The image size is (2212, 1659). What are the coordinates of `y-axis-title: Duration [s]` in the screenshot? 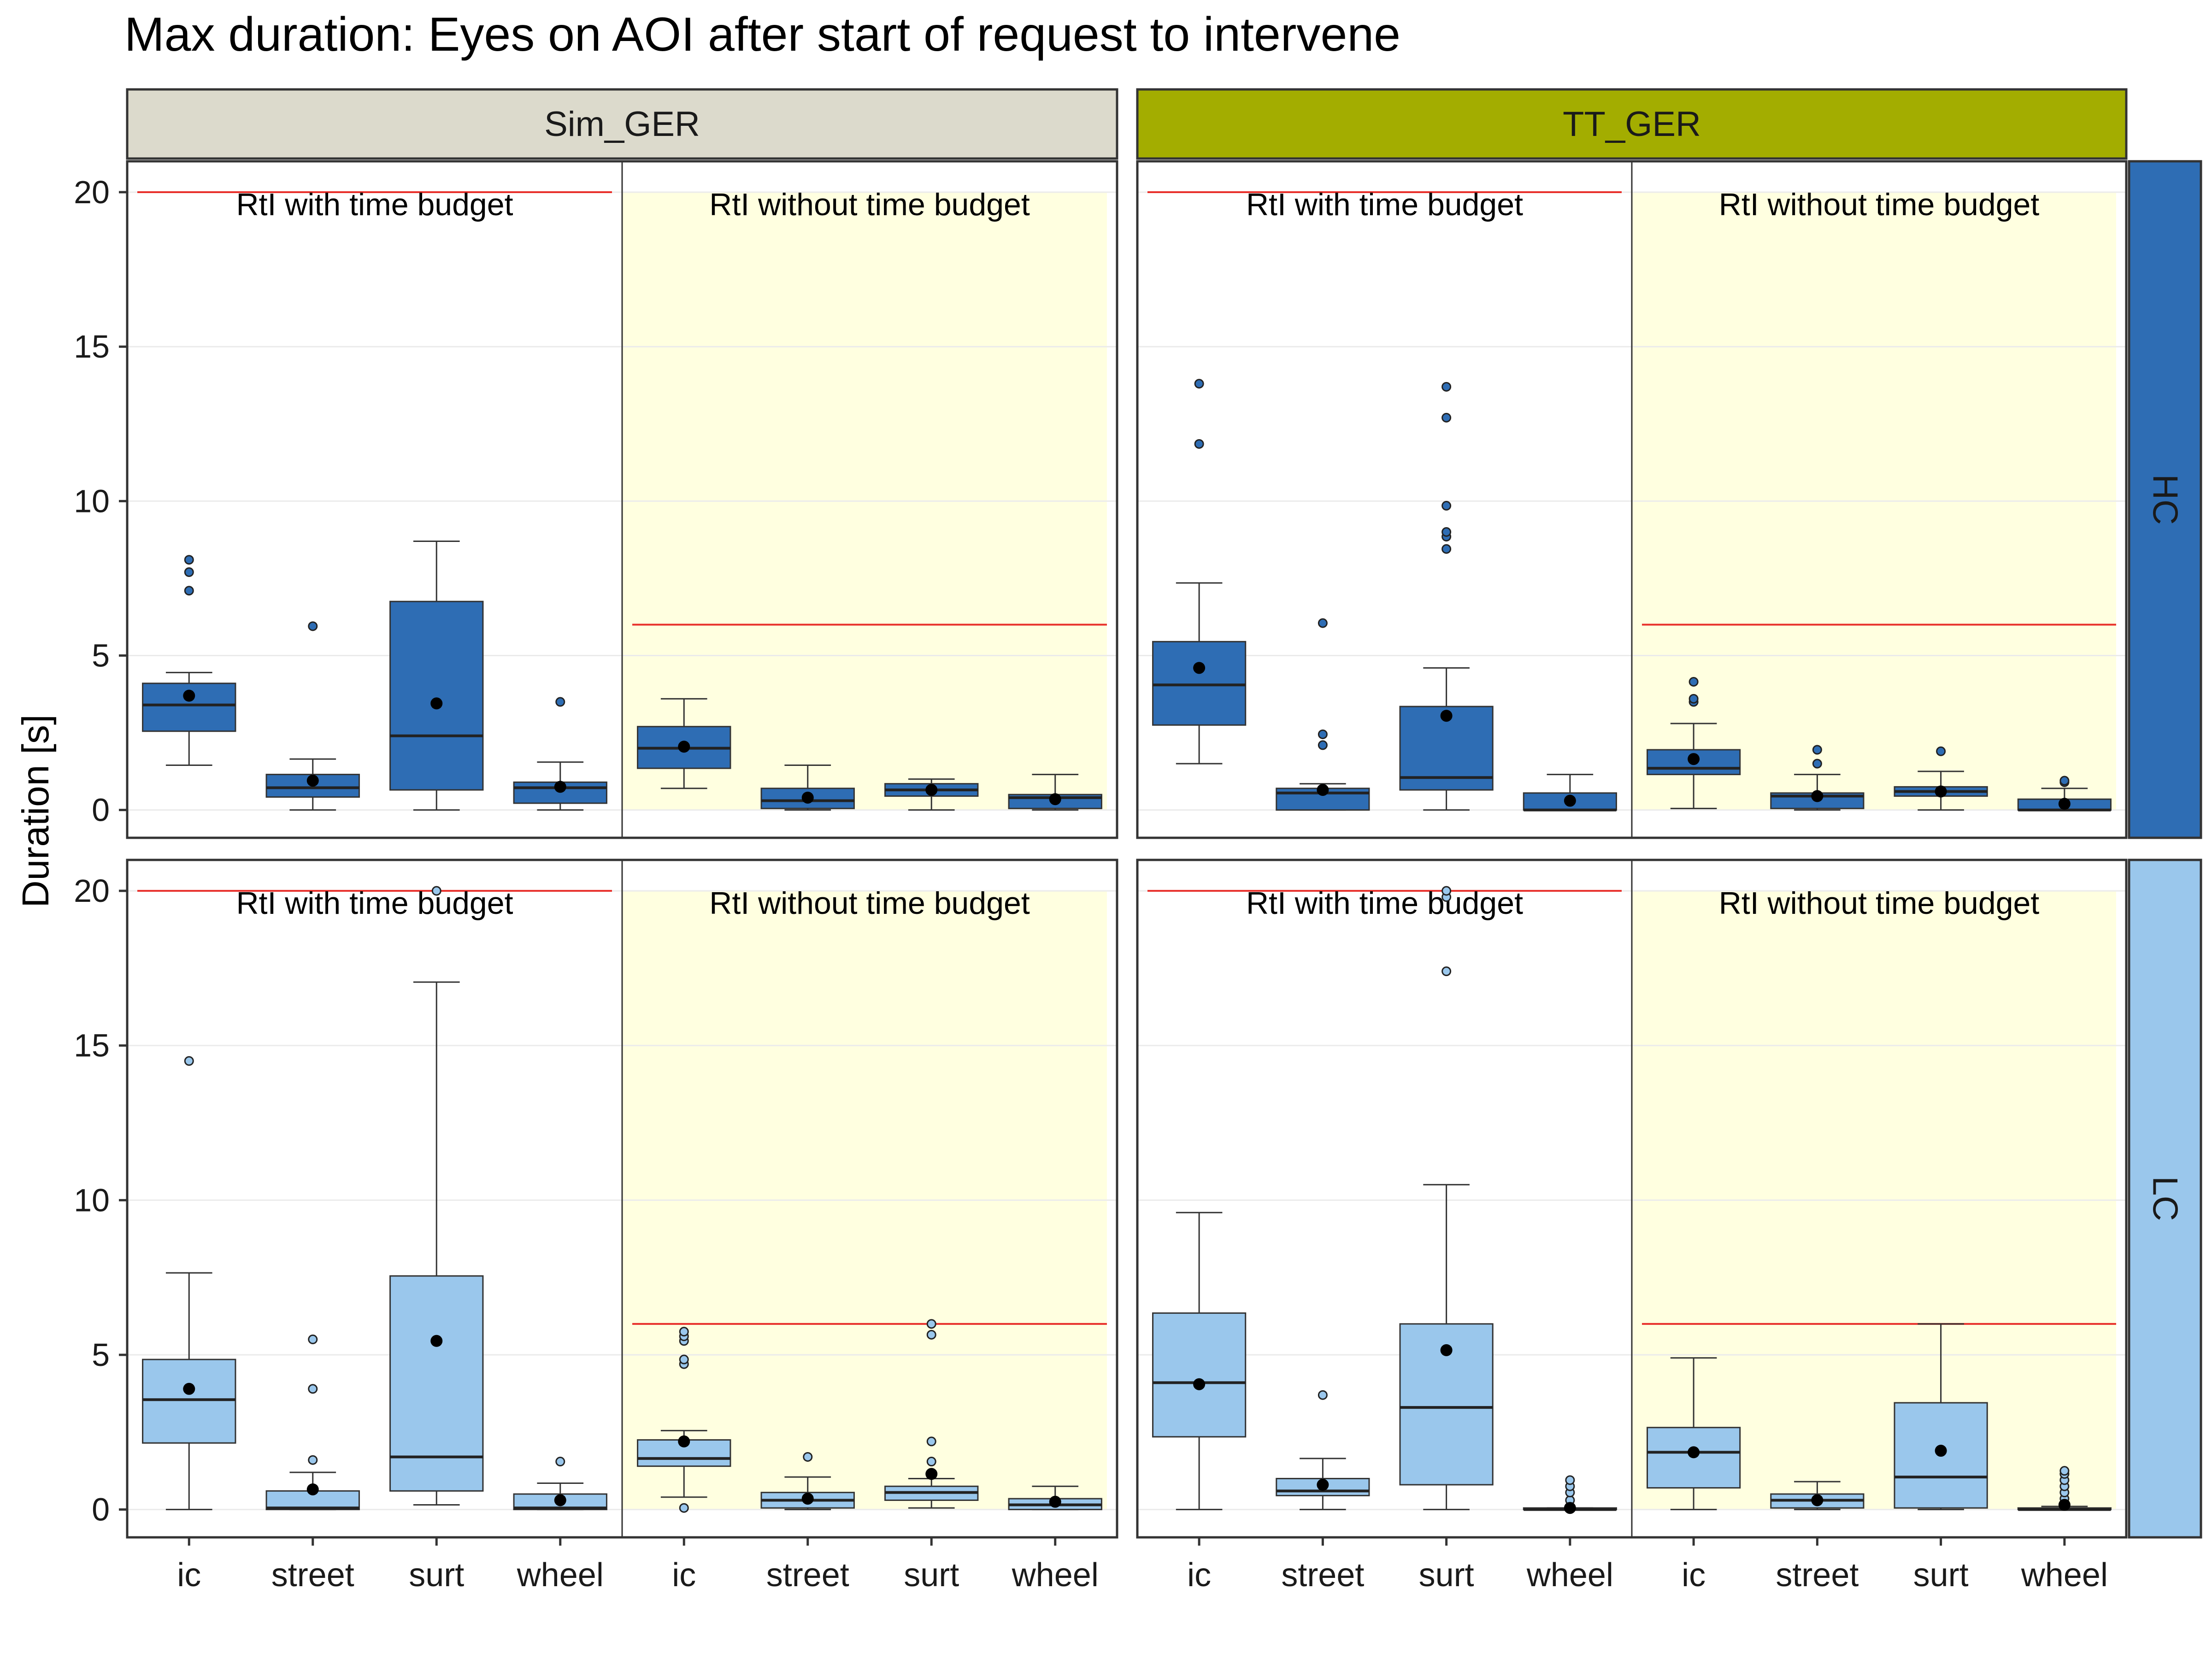 It's located at (36, 810).